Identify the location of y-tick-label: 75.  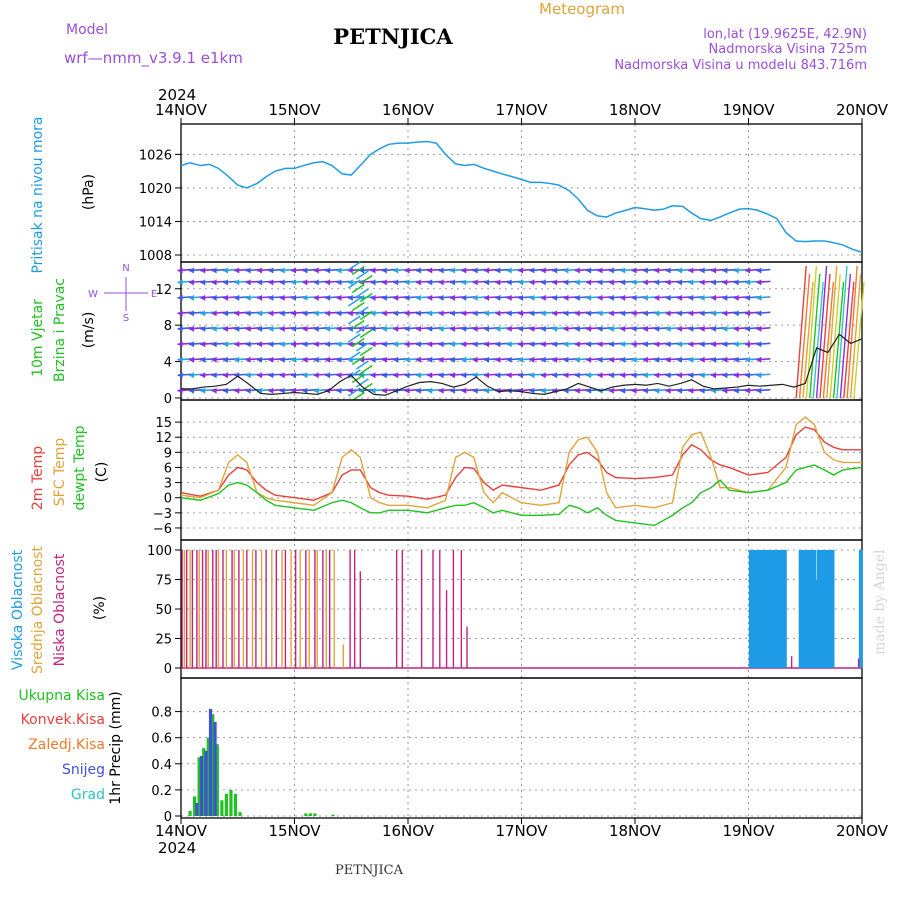
(163, 581).